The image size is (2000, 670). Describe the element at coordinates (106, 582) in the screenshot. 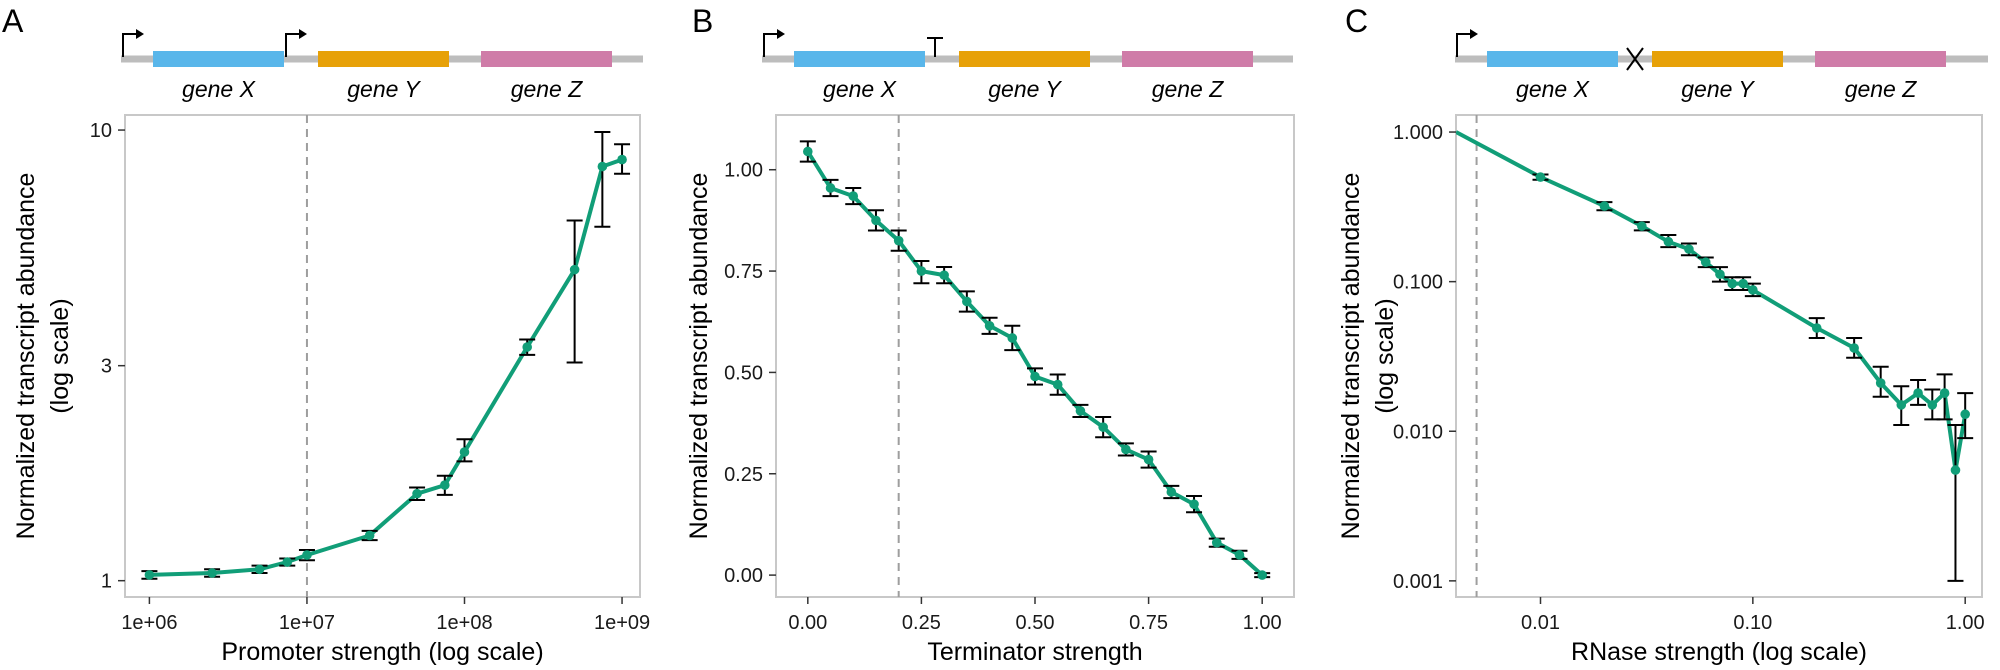

I see `y-tick-label: 1` at that location.